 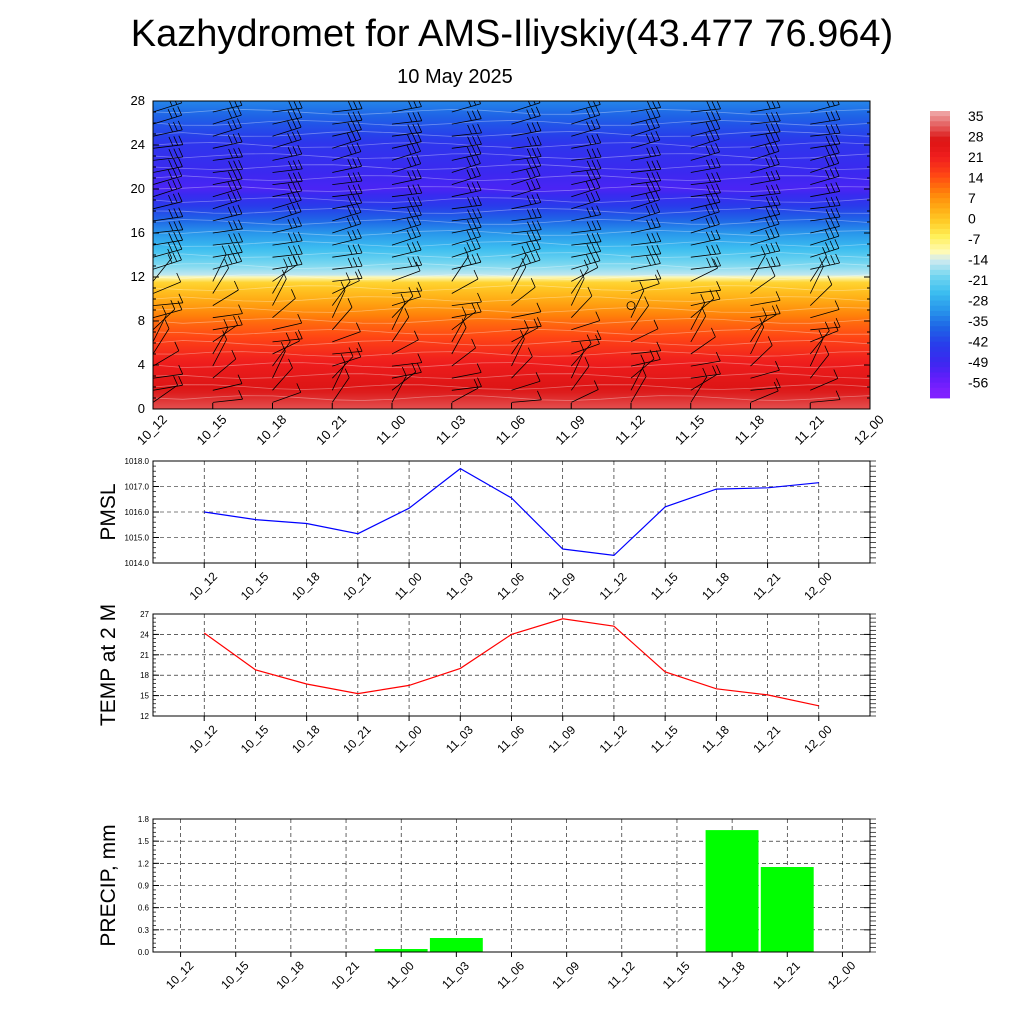 I want to click on colorbar-label: 28, so click(x=976, y=137).